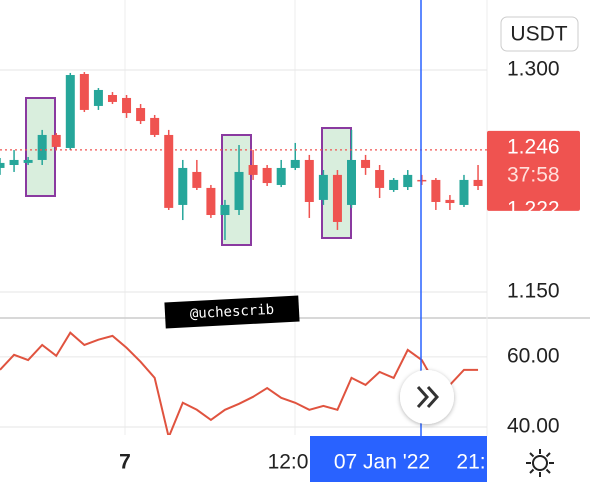 The image size is (590, 482). I want to click on crosshair-label: 07 Jan '22, so click(382, 462).